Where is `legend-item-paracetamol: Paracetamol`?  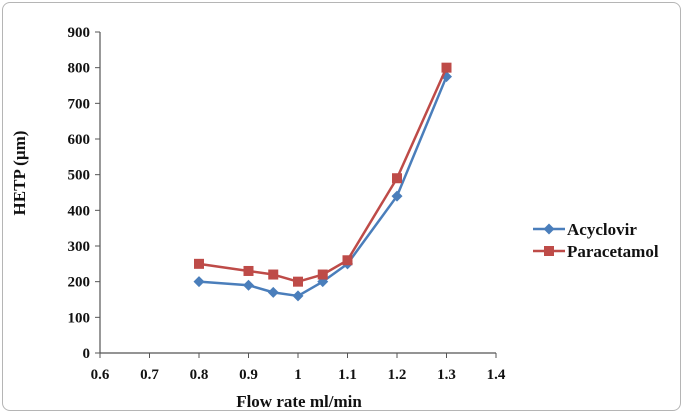
legend-item-paracetamol: Paracetamol is located at coordinates (596, 251).